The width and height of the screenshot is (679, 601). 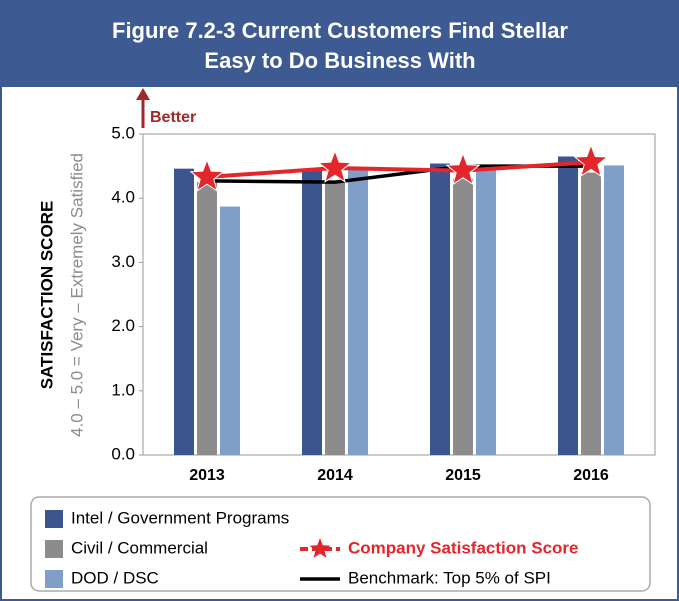 What do you see at coordinates (320, 548) in the screenshot?
I see `legend-star` at bounding box center [320, 548].